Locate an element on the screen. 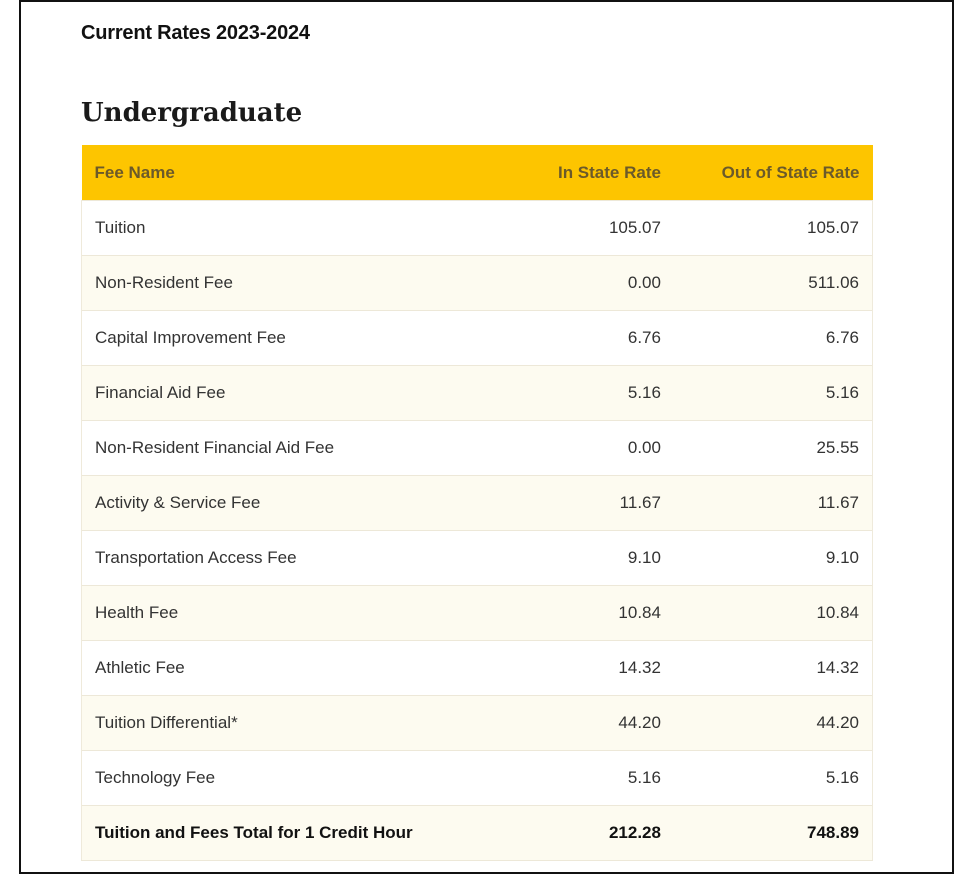  table-row: Financial Aid Fee 5.16 5.16 is located at coordinates (477, 393).